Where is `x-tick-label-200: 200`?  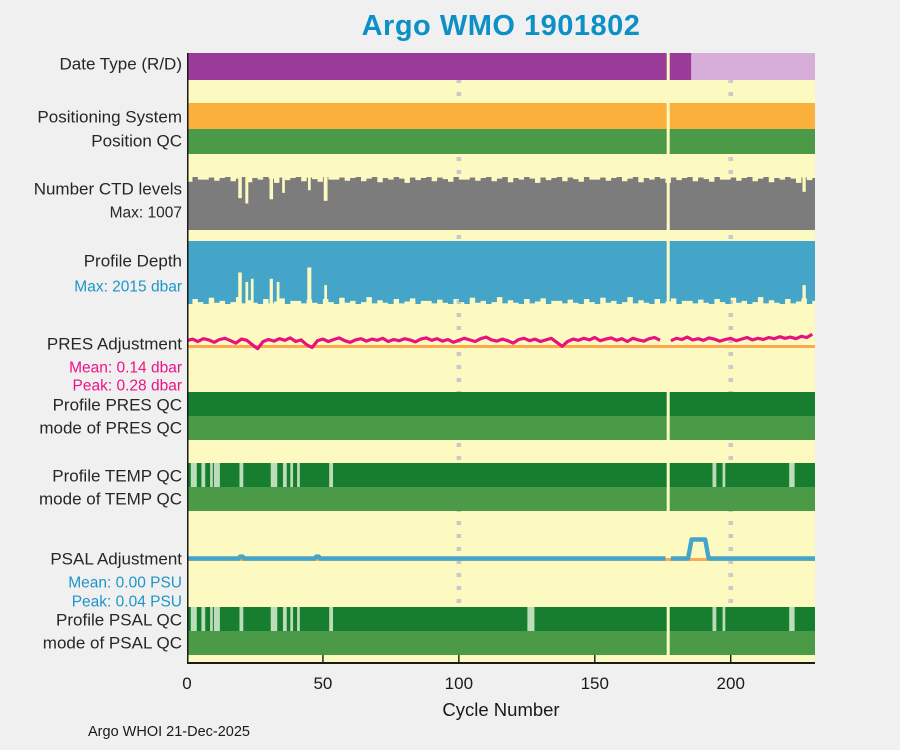 x-tick-label-200: 200 is located at coordinates (730, 683).